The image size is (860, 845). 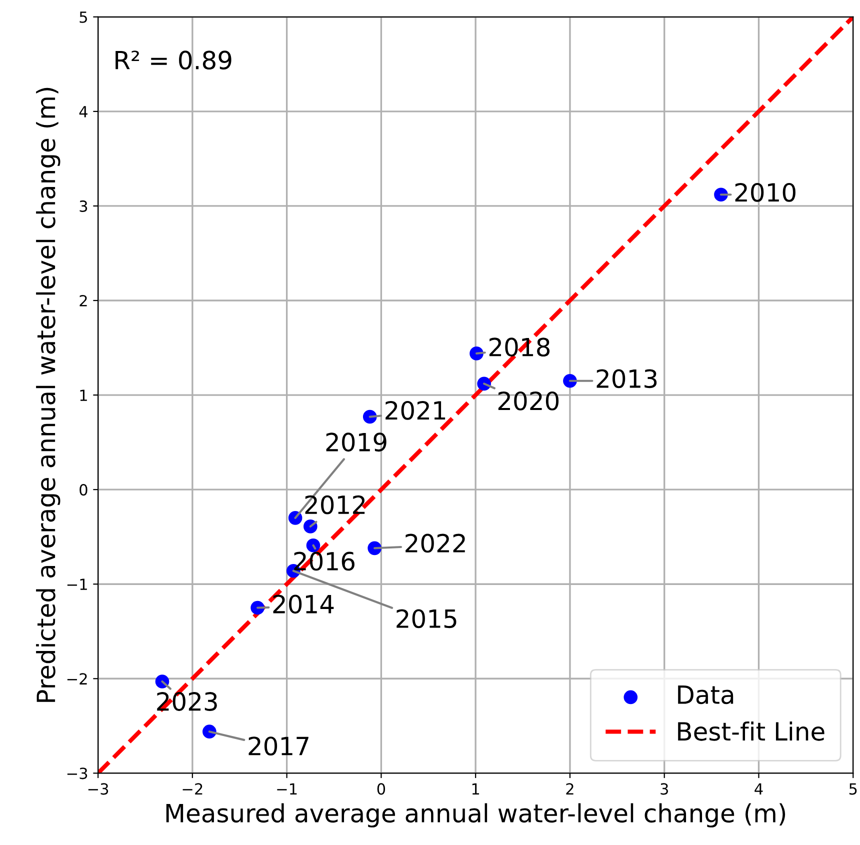 I want to click on x-tick-label: −3, so click(x=98, y=789).